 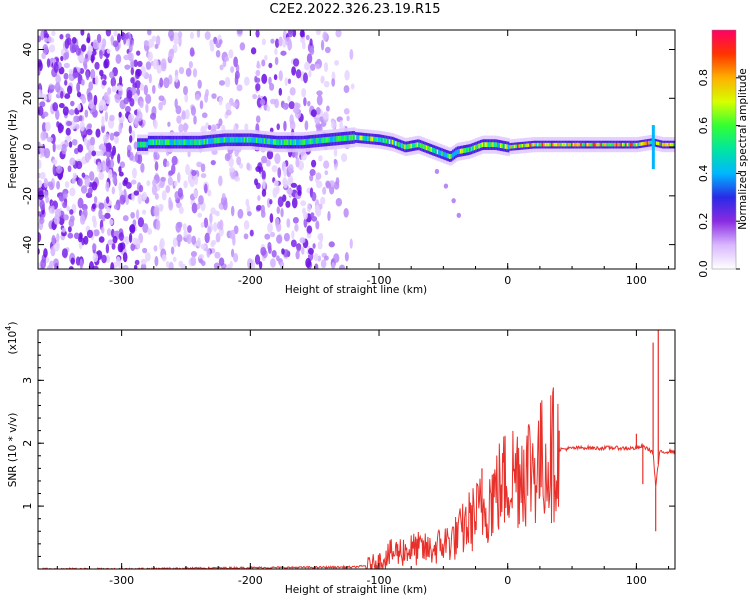 I want to click on spectrogram-x-tick-label: -300, so click(x=121, y=280).